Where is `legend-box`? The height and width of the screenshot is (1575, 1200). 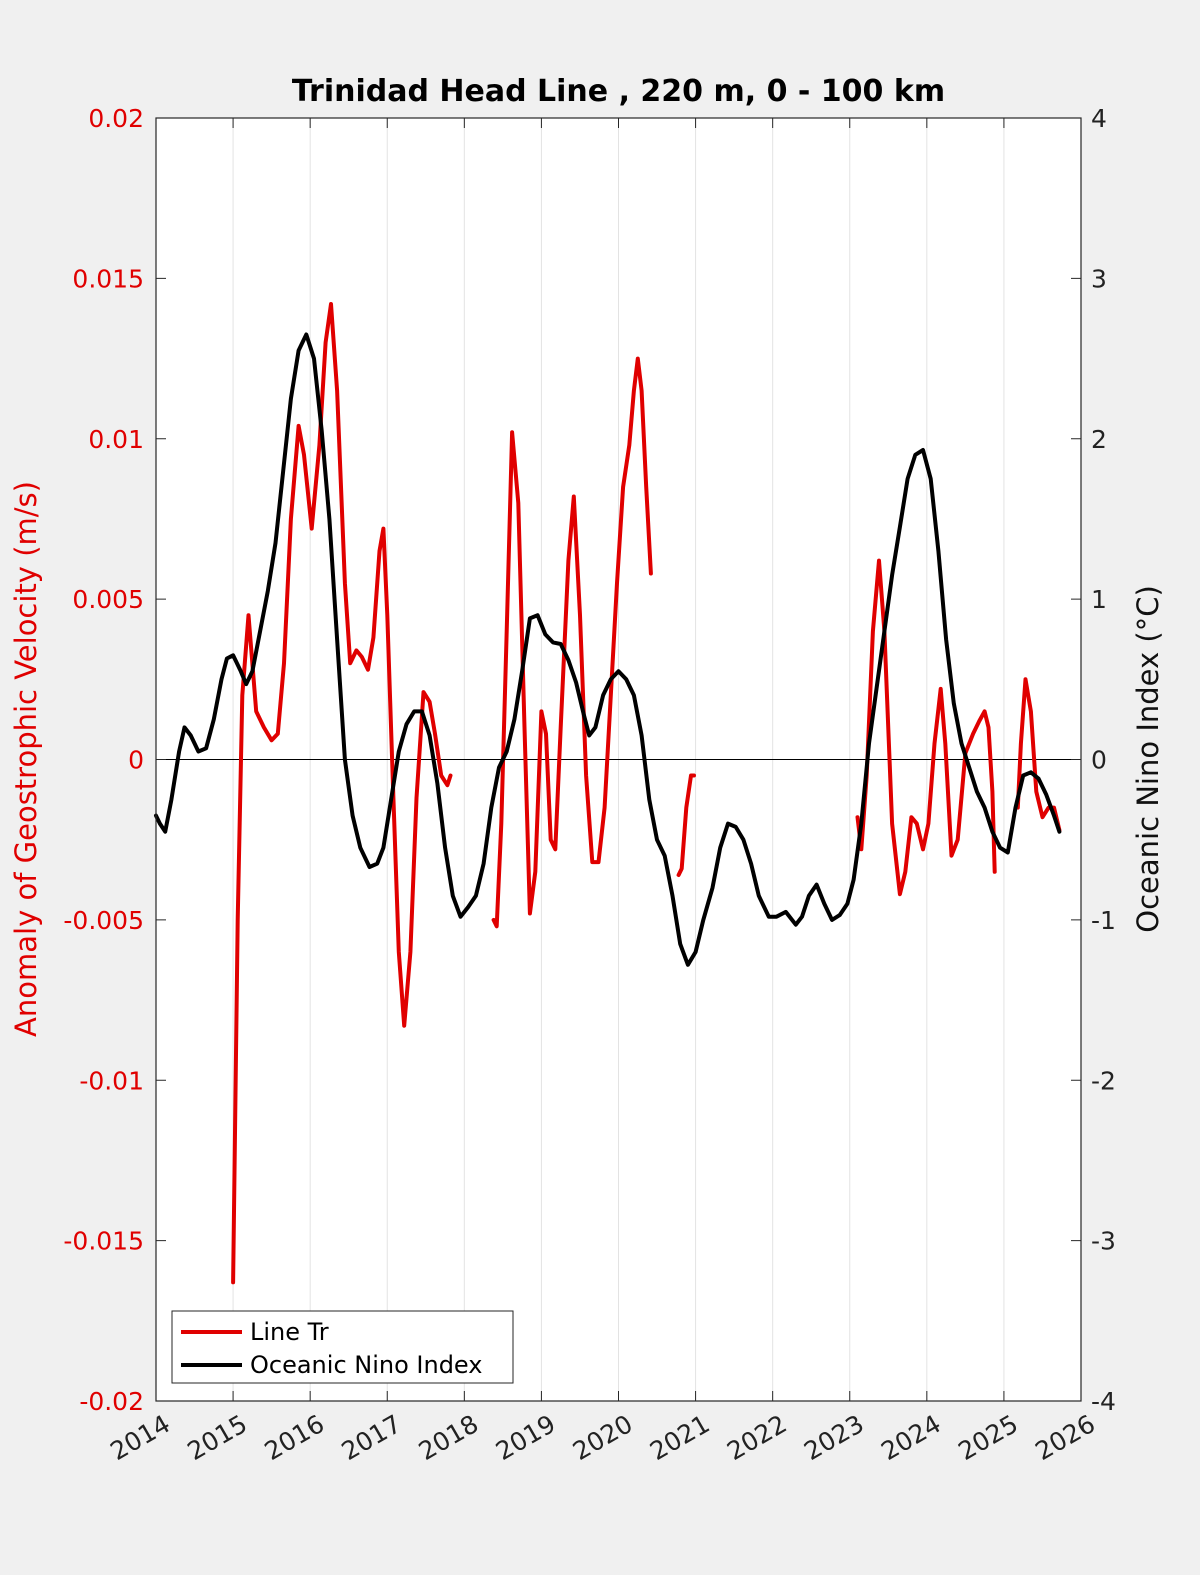
legend-box is located at coordinates (342, 1347).